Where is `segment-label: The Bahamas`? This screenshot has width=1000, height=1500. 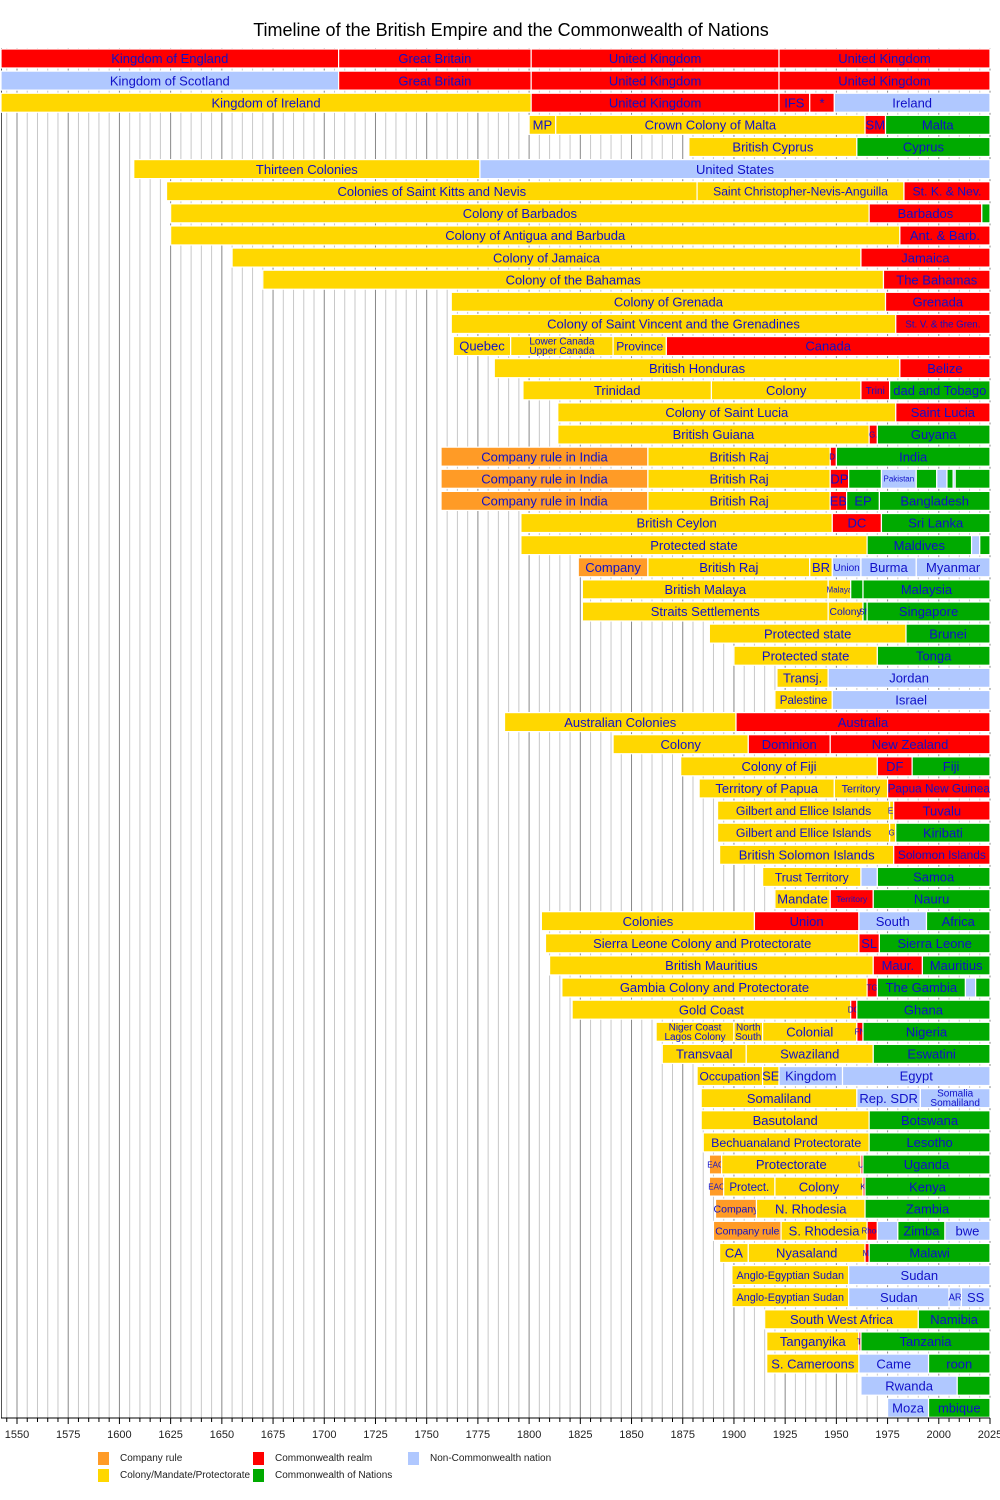
segment-label: The Bahamas is located at coordinates (936, 279).